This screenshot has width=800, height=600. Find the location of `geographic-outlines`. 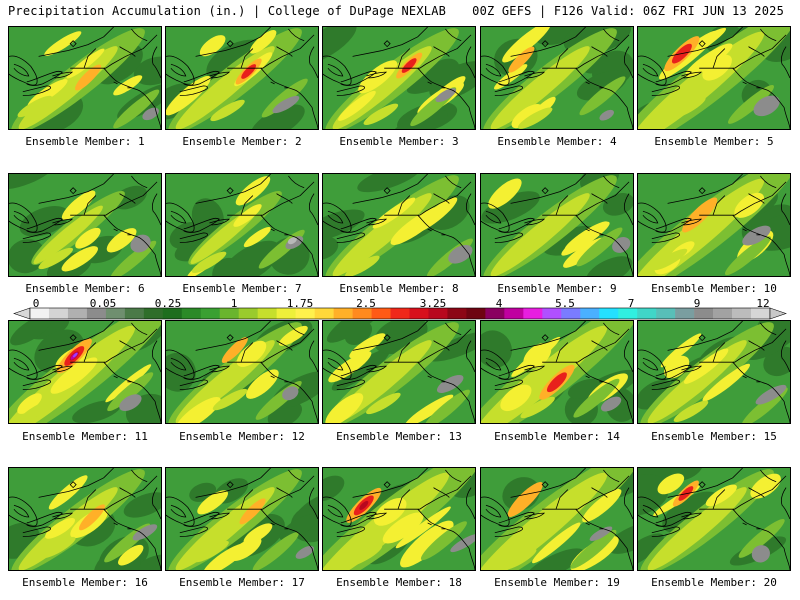

geographic-outlines is located at coordinates (85, 78).